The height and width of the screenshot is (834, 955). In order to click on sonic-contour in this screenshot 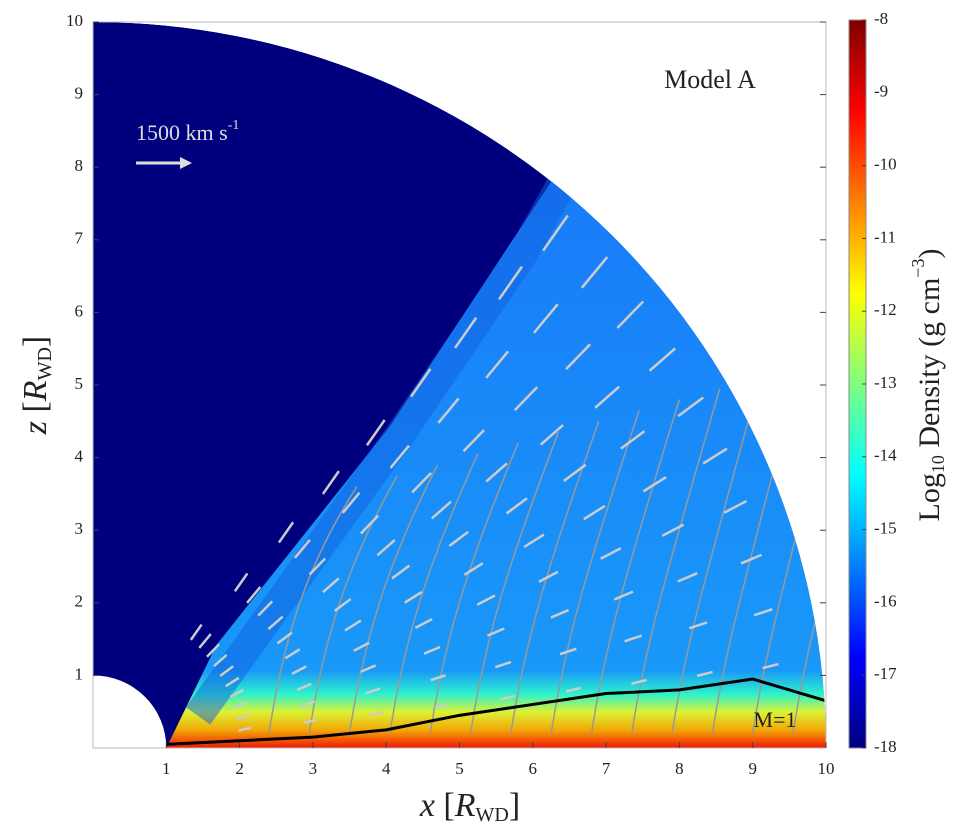, I will do `click(496, 711)`.